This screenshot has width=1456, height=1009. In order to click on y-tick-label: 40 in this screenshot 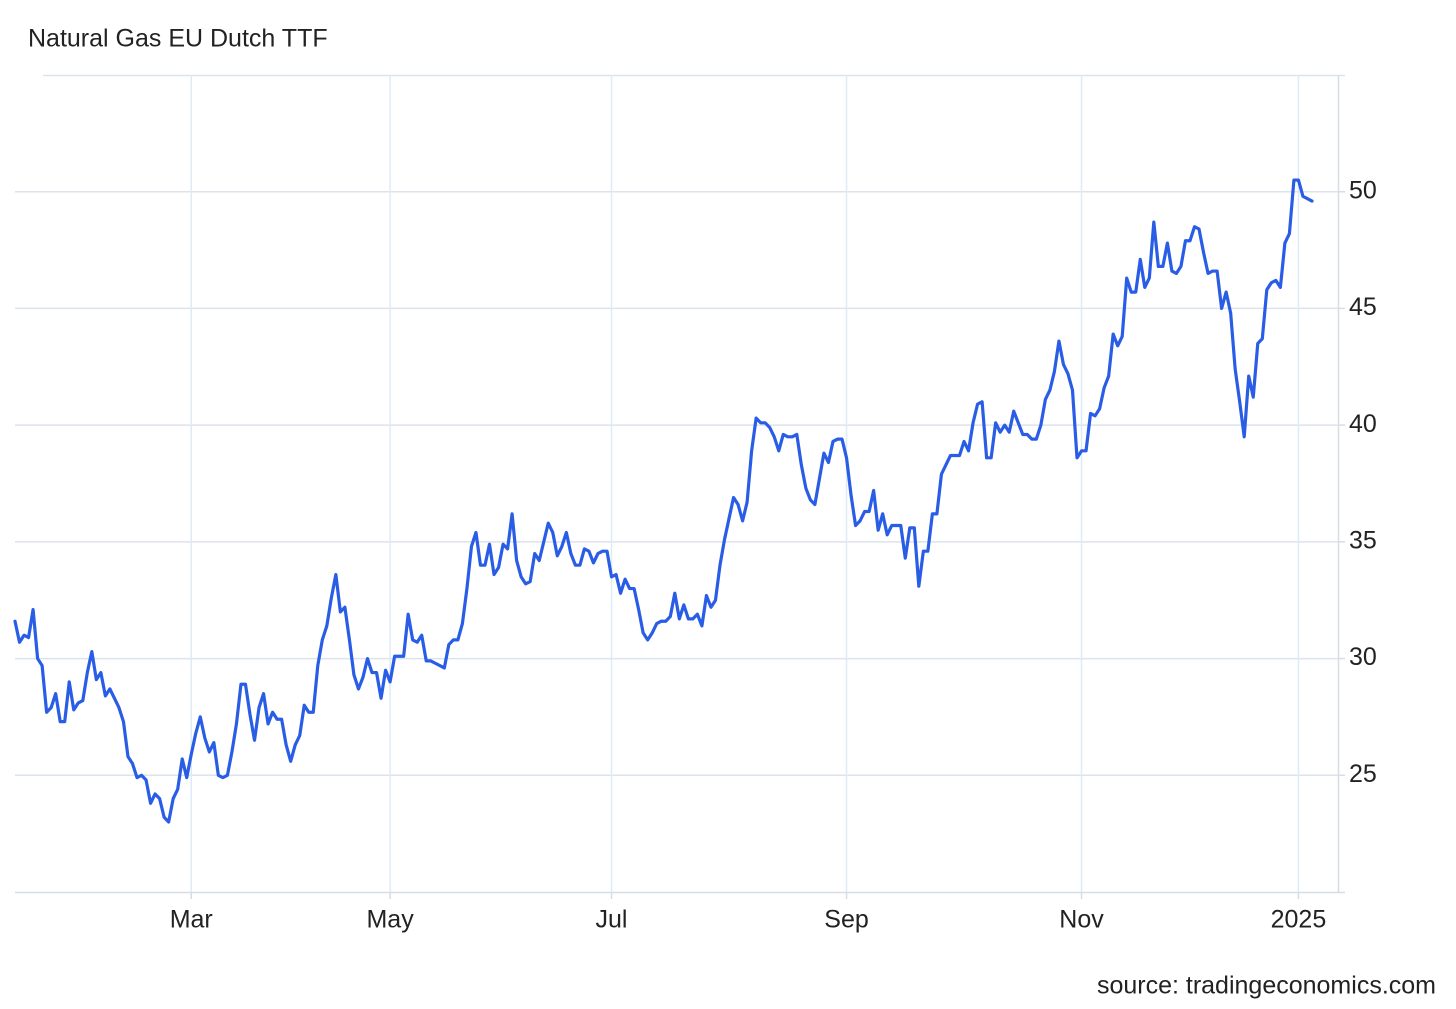, I will do `click(1363, 424)`.